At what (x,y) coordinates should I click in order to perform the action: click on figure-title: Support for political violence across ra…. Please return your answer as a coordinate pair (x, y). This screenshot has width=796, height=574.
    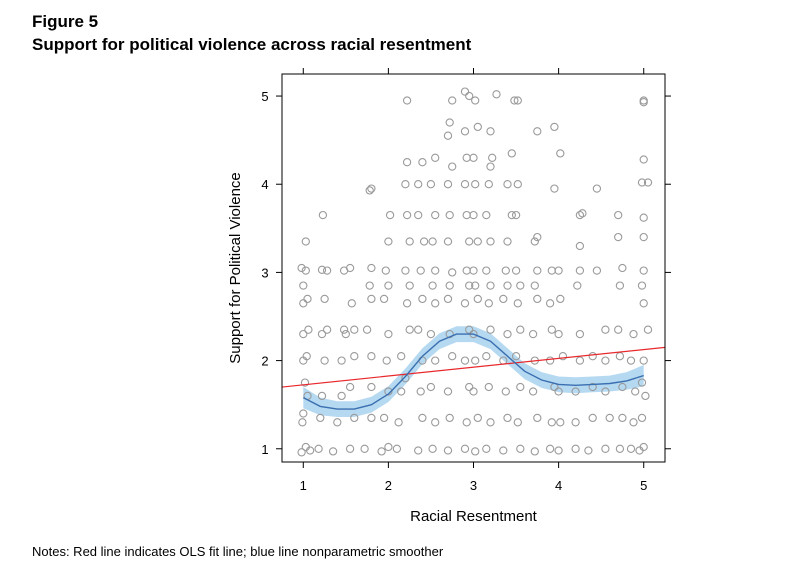
    Looking at the image, I should click on (252, 44).